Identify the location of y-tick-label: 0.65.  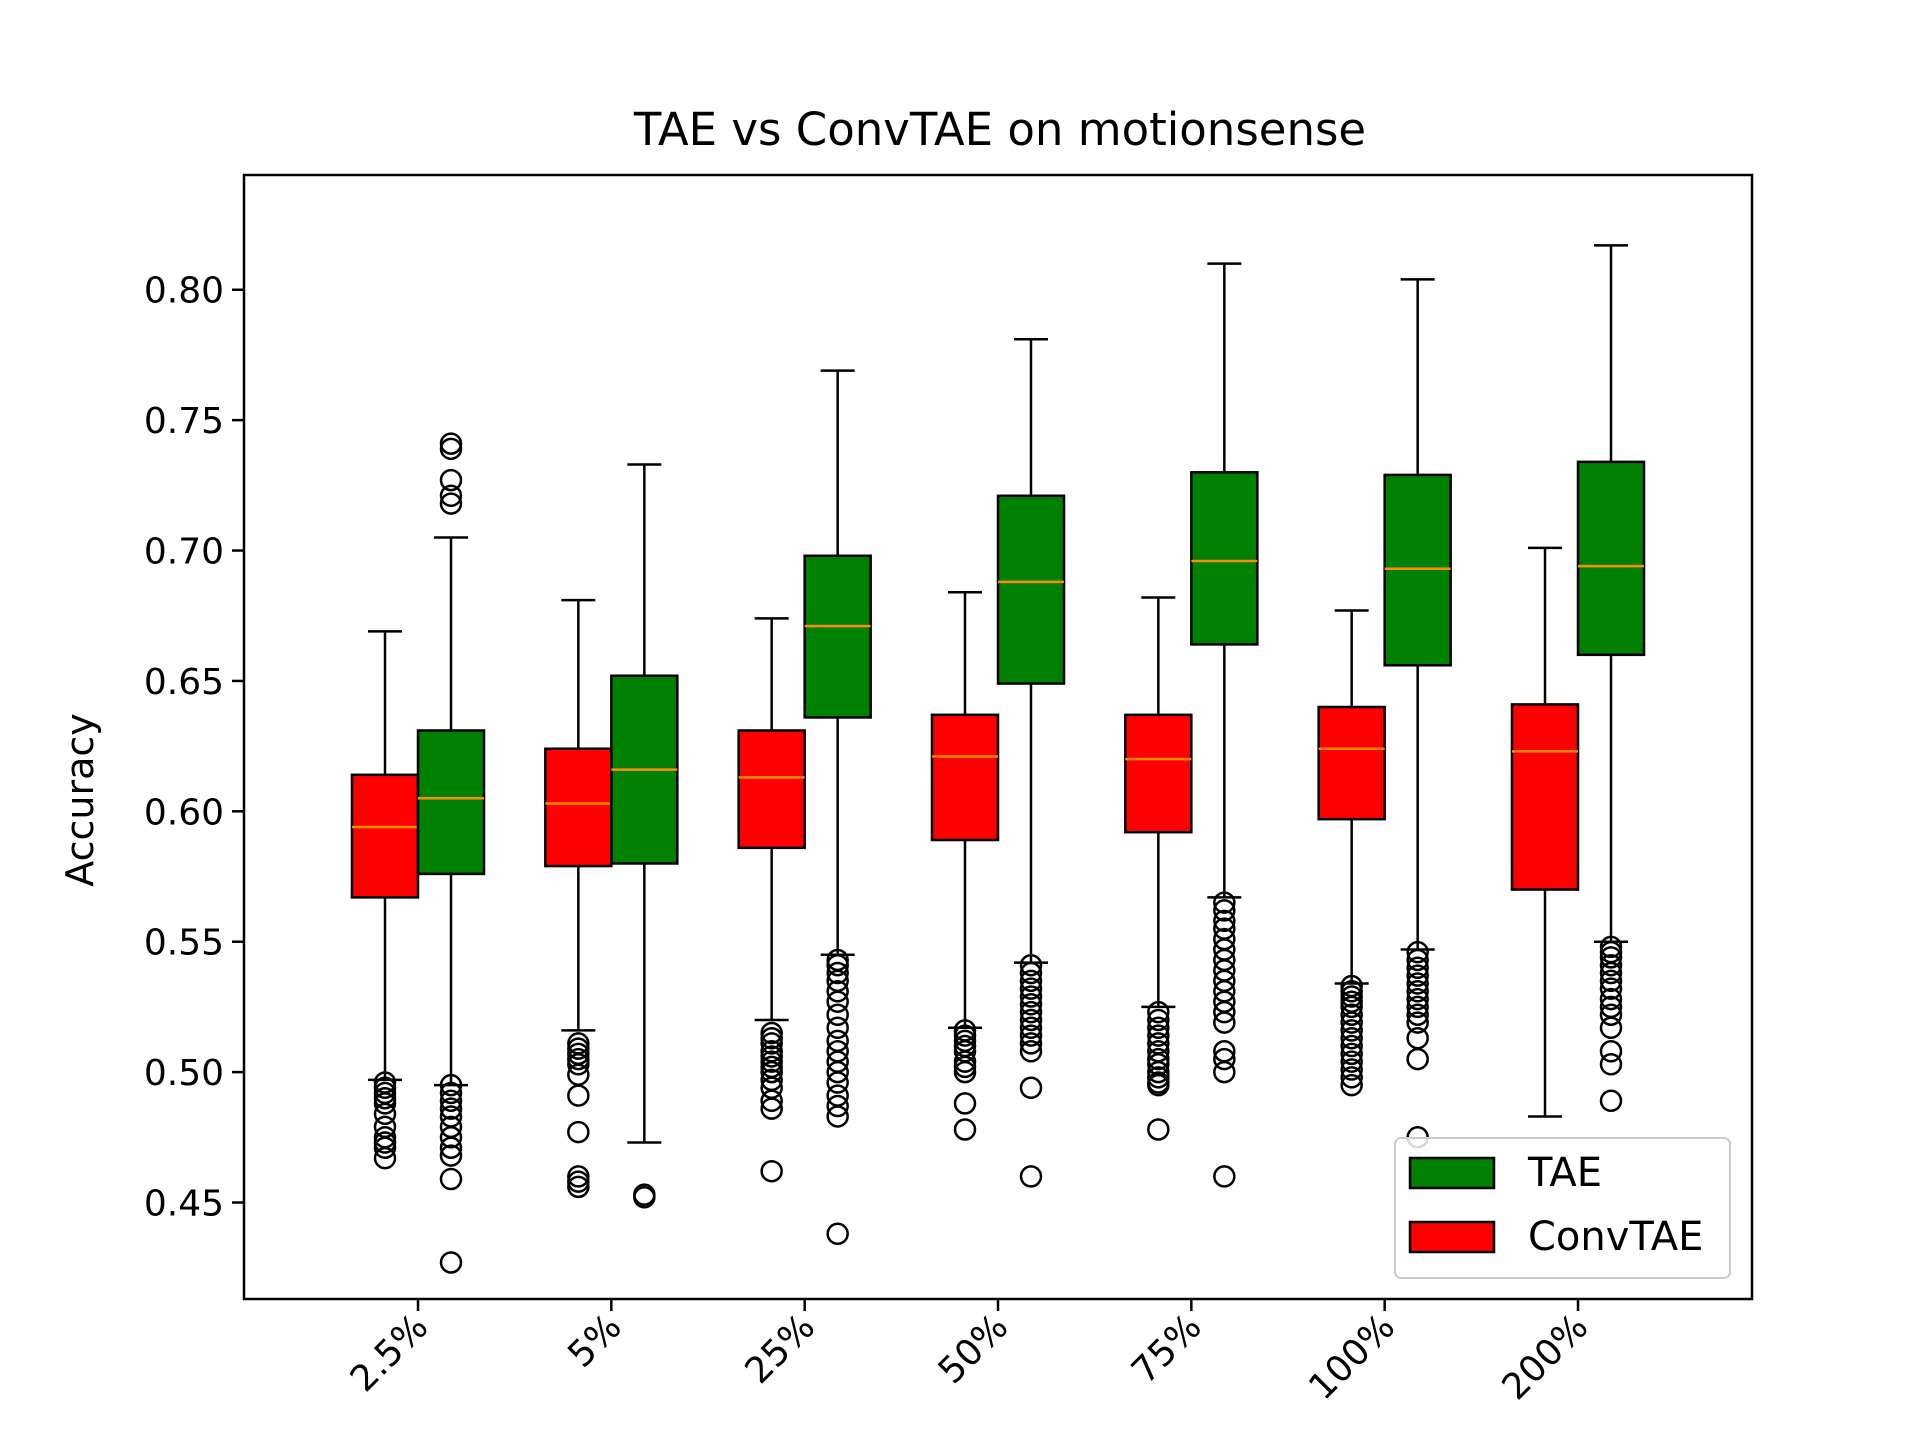
(184, 682).